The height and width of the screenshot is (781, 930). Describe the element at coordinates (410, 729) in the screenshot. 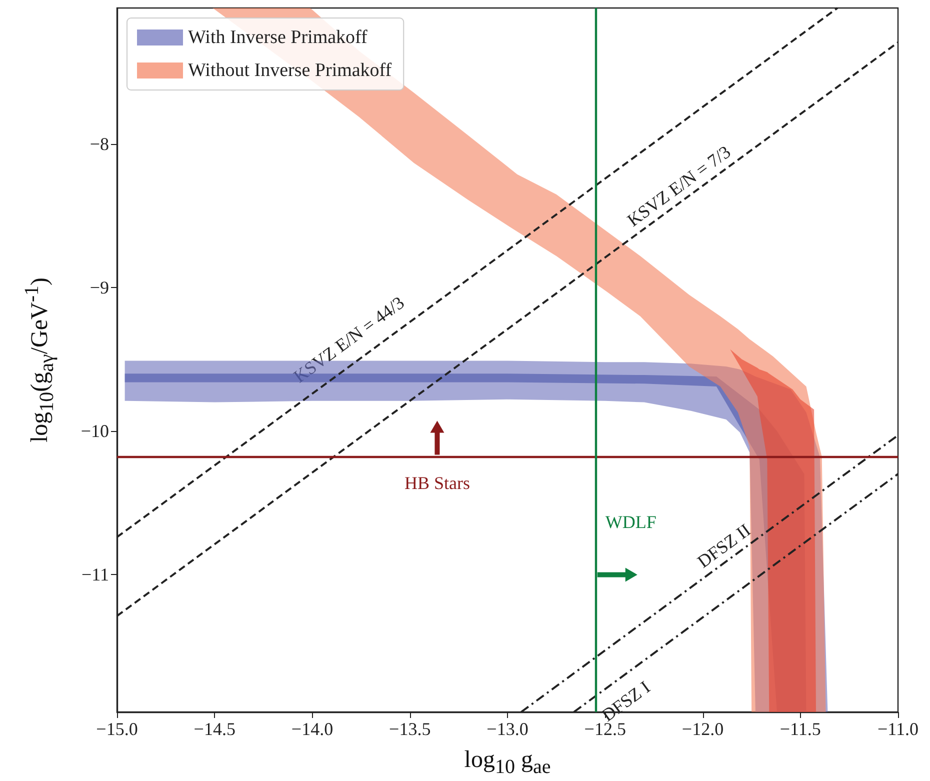

I see `x-tick-label: −13.5` at that location.